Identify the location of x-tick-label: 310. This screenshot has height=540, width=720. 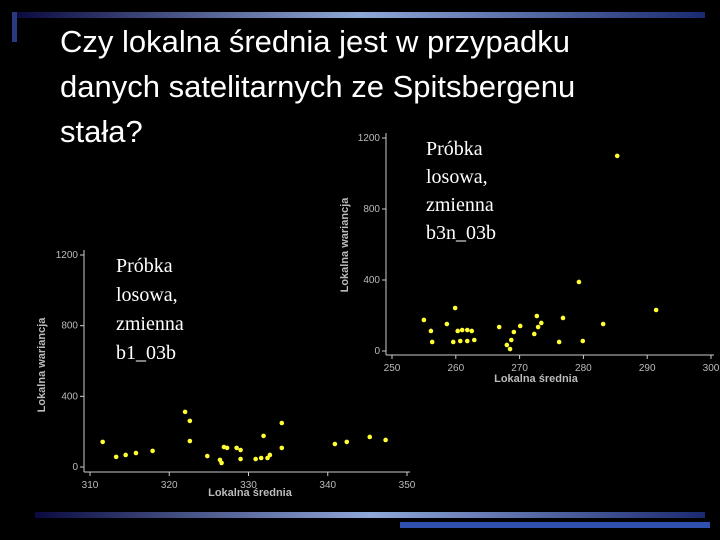
(90, 485).